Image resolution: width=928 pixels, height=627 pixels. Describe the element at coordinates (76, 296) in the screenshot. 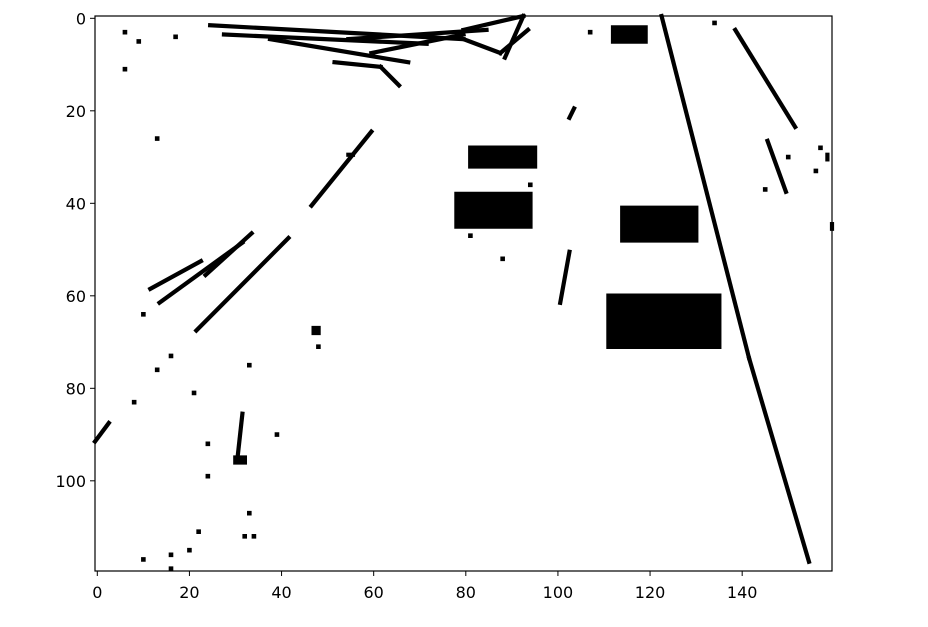

I see `y-tick-label-3: 60` at that location.